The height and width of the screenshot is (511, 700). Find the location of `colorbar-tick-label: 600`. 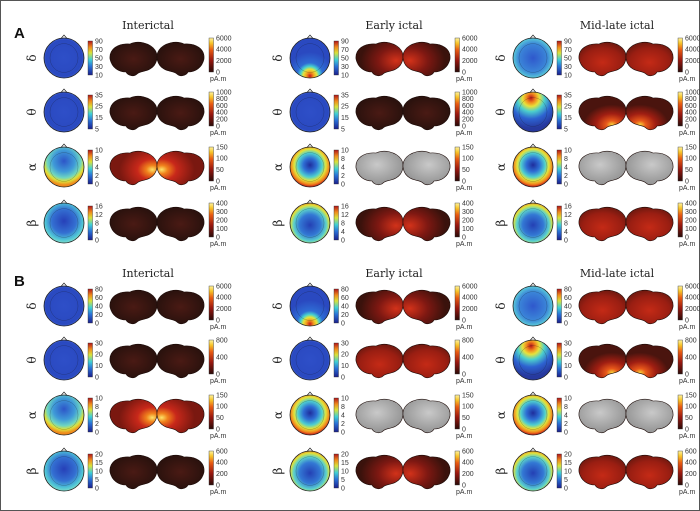

colorbar-tick-label: 600 is located at coordinates (691, 106).